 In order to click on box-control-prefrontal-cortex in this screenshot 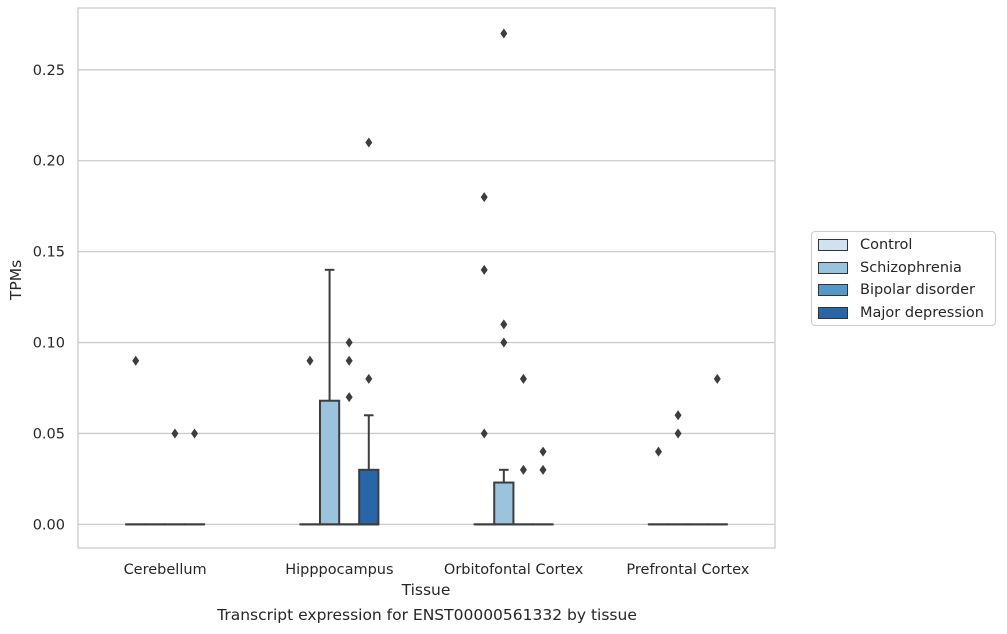, I will do `click(658, 486)`.